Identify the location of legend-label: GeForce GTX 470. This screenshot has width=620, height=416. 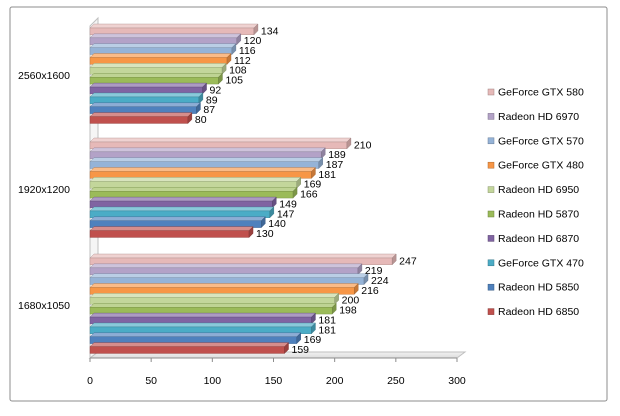
(541, 263).